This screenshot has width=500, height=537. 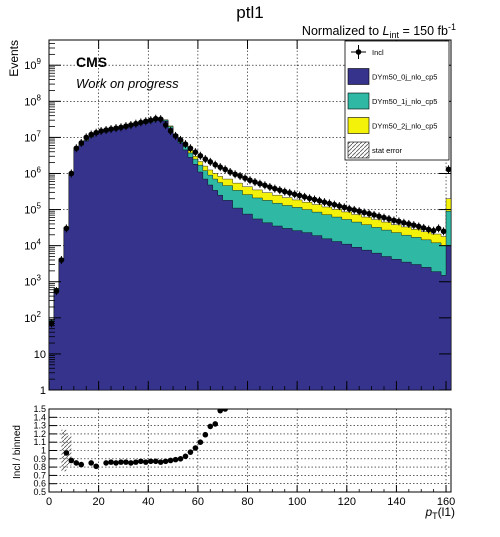 I want to click on x-tick-label: 160, so click(x=446, y=502).